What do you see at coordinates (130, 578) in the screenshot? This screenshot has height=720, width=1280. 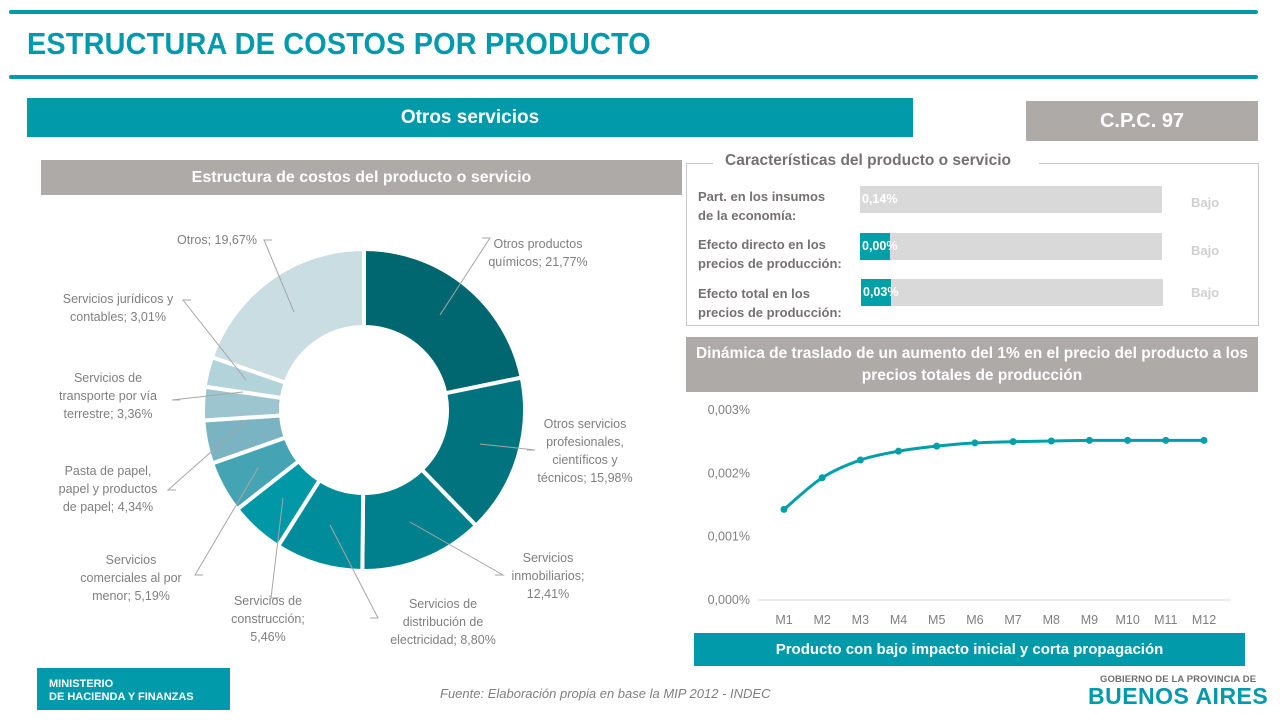 I see `slice-label: Servicios comerciales al por menor; 5,19%` at bounding box center [130, 578].